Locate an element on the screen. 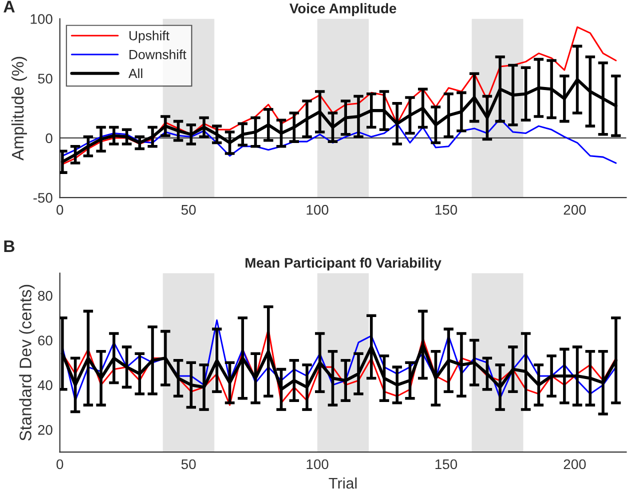 The image size is (630, 494). y-tick-label: 0 is located at coordinates (49, 138).